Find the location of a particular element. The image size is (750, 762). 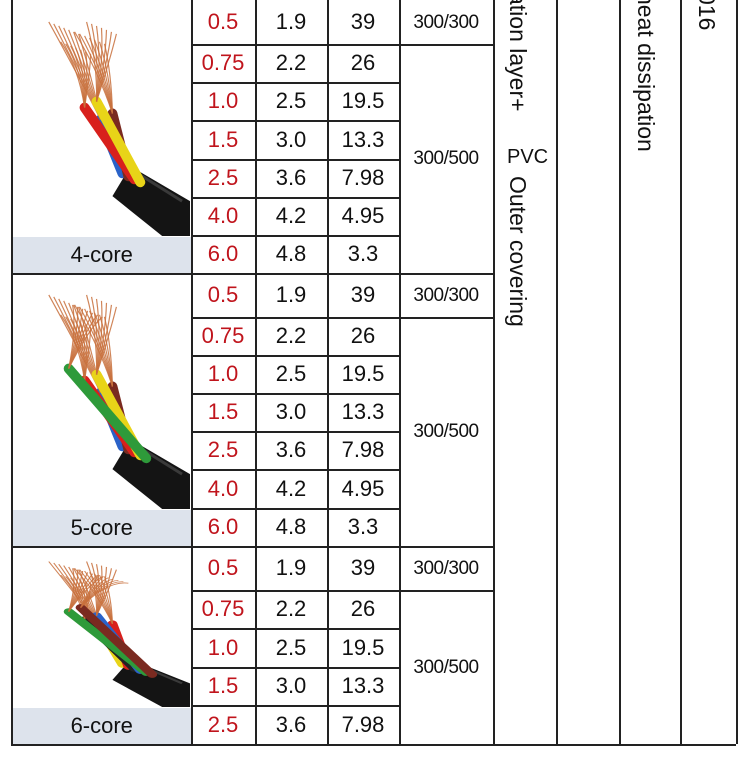

insulation-layer-text: ation layer+ is located at coordinates (518, 56).